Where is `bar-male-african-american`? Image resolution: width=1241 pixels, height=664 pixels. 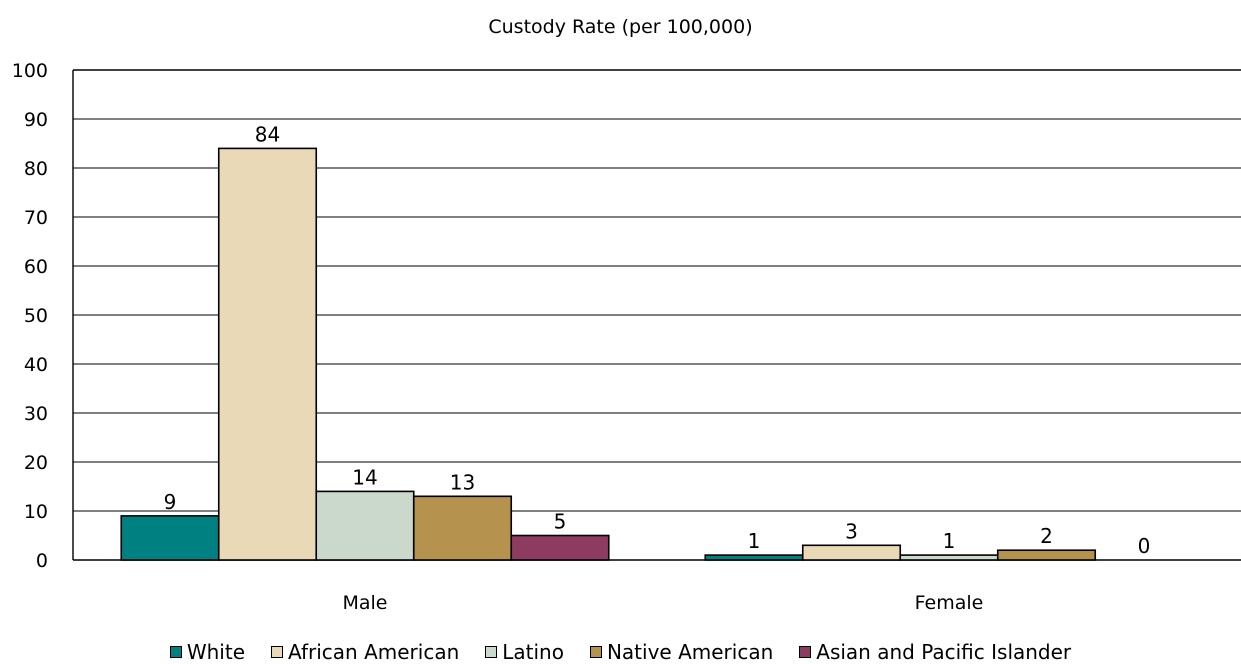
bar-male-african-american is located at coordinates (267, 354).